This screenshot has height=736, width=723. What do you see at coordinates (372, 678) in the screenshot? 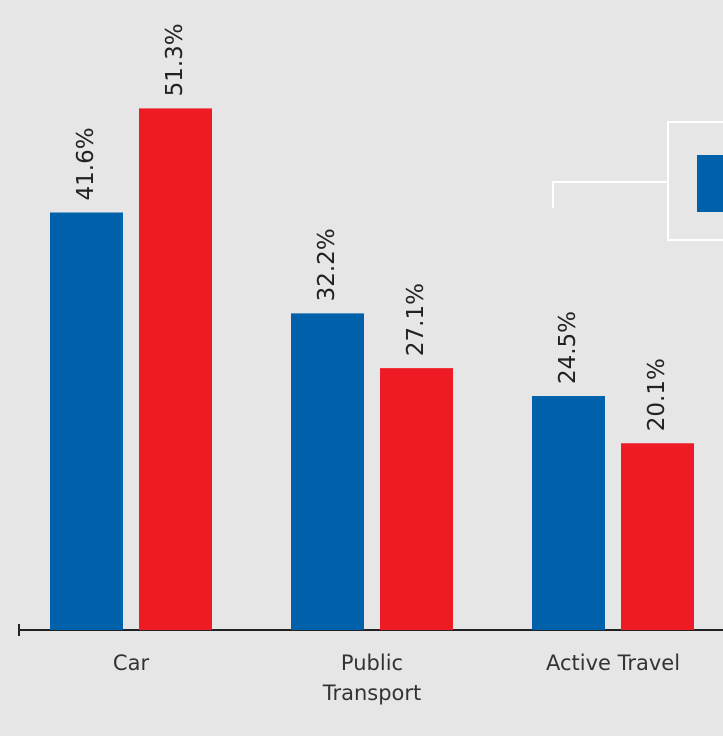
I see `x-tick-label: Public Transport` at bounding box center [372, 678].